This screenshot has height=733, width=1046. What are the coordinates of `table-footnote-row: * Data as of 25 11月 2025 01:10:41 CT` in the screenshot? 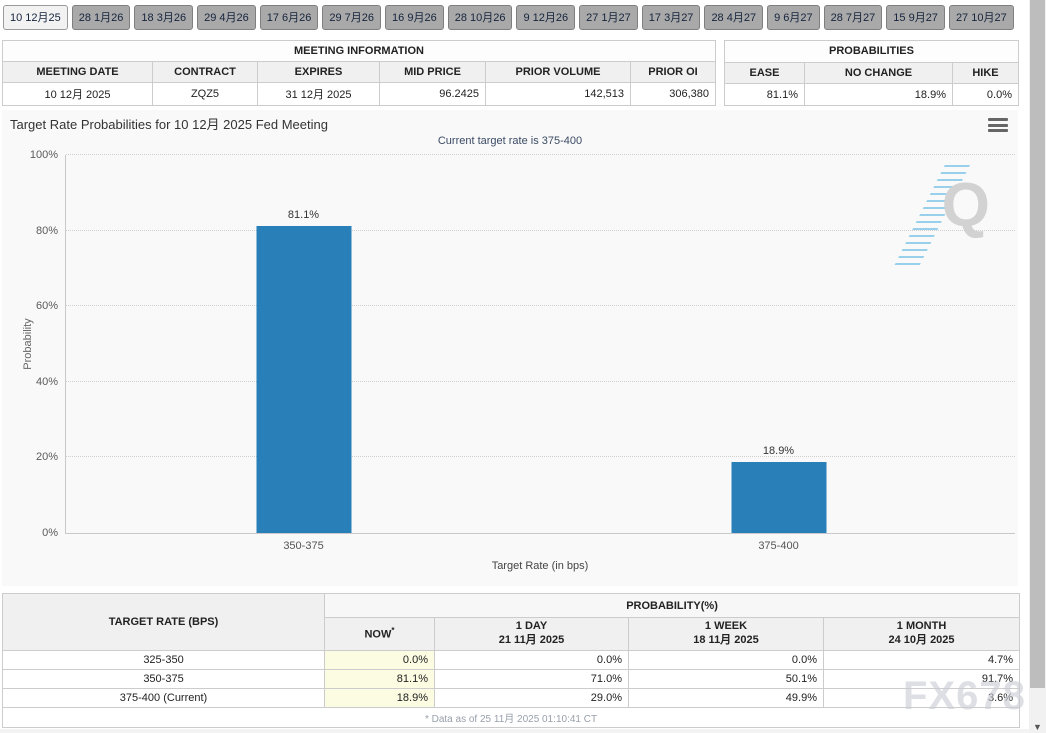 It's located at (511, 717).